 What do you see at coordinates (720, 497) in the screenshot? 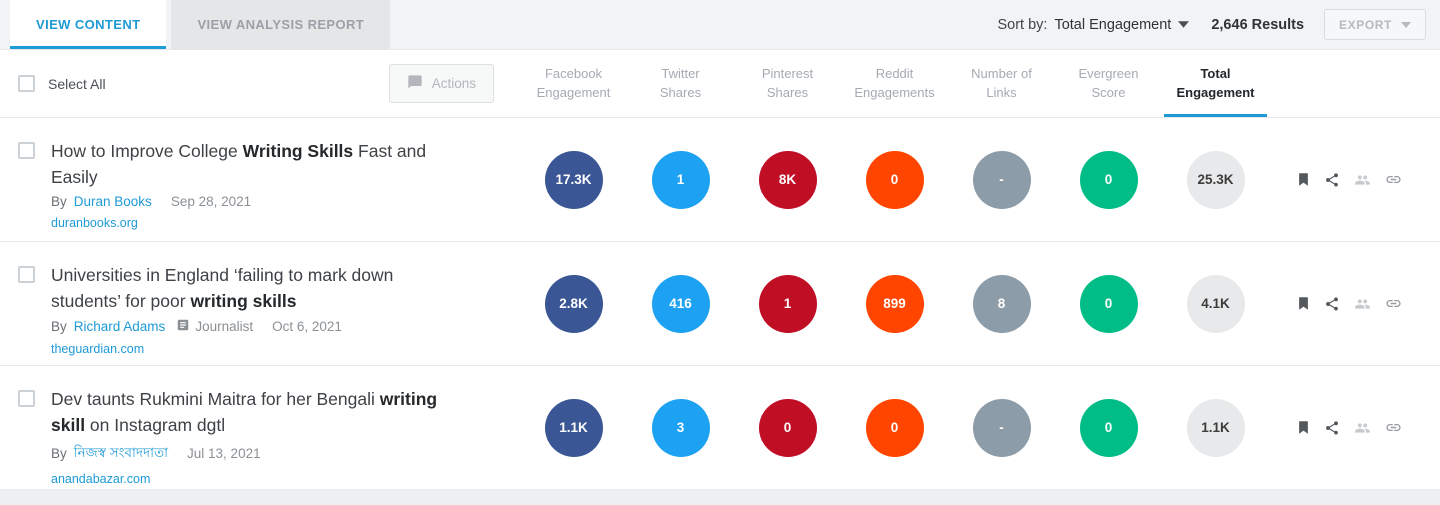
I see `footer-strip` at bounding box center [720, 497].